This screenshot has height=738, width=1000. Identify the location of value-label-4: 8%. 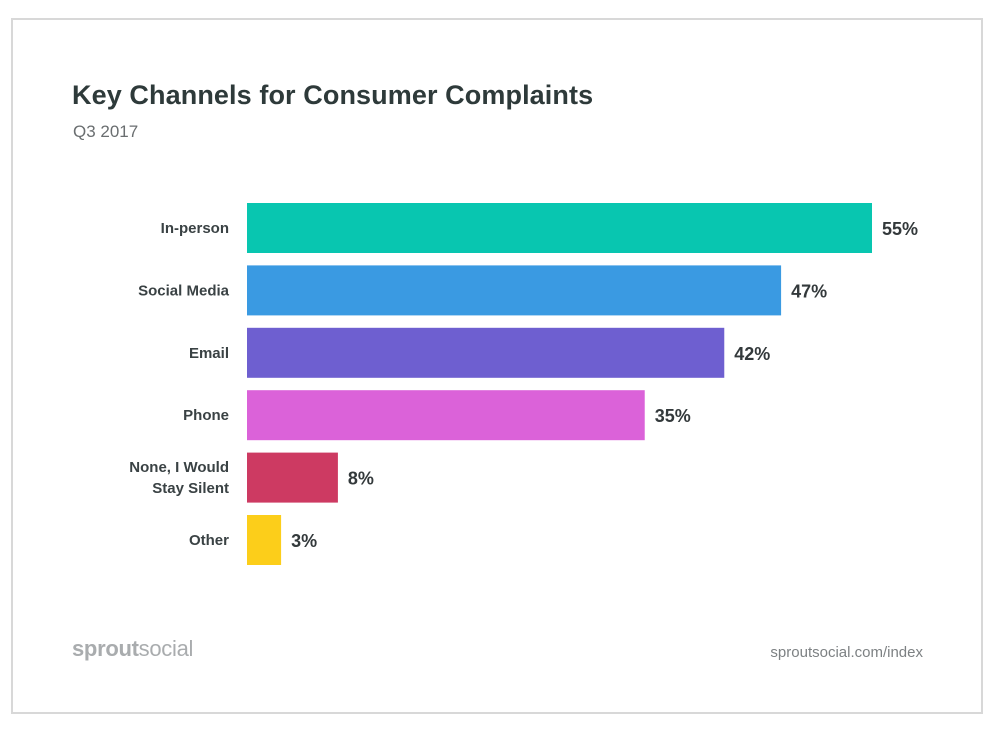
(361, 479).